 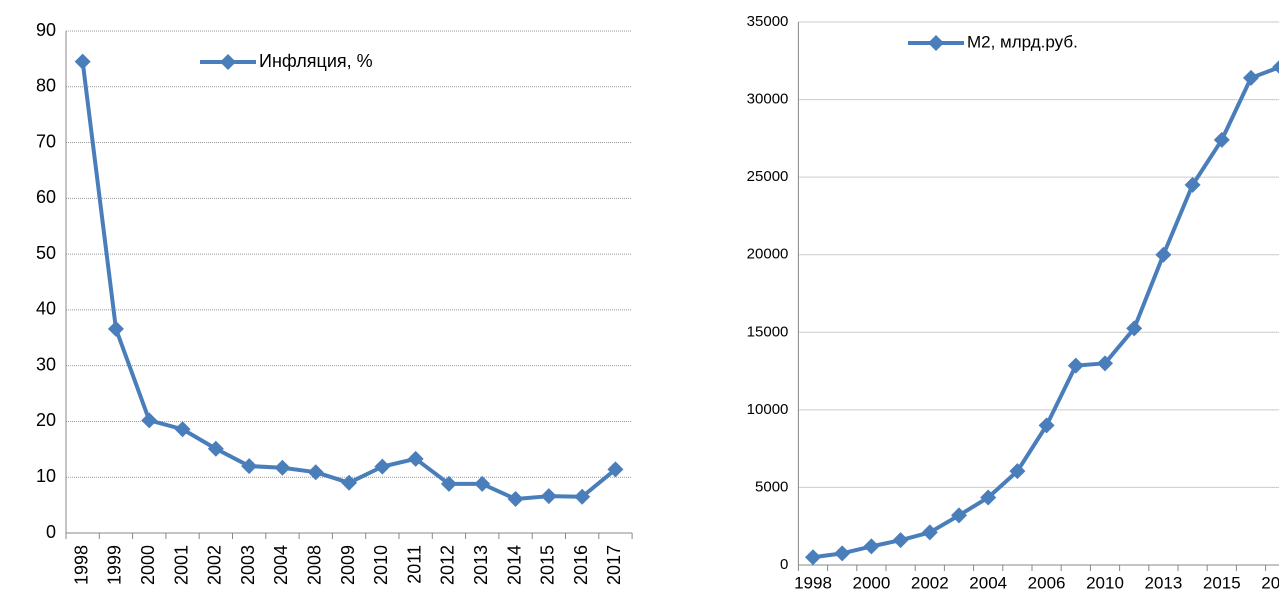 What do you see at coordinates (768, 21) in the screenshot?
I see `y-tick-label: 35000` at bounding box center [768, 21].